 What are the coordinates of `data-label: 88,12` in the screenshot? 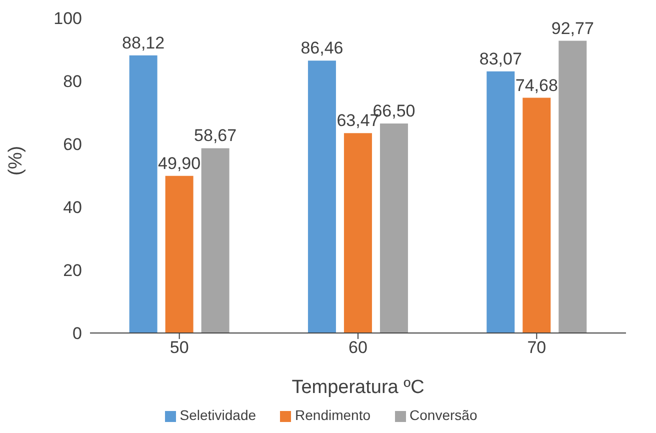 It's located at (143, 42).